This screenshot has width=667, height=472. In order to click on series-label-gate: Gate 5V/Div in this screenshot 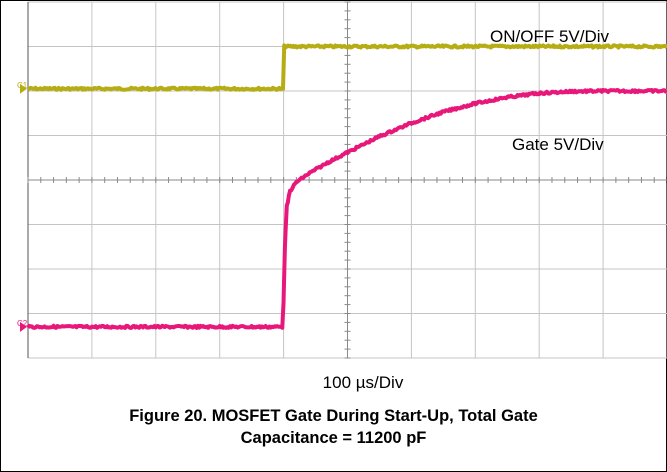, I will do `click(558, 144)`.